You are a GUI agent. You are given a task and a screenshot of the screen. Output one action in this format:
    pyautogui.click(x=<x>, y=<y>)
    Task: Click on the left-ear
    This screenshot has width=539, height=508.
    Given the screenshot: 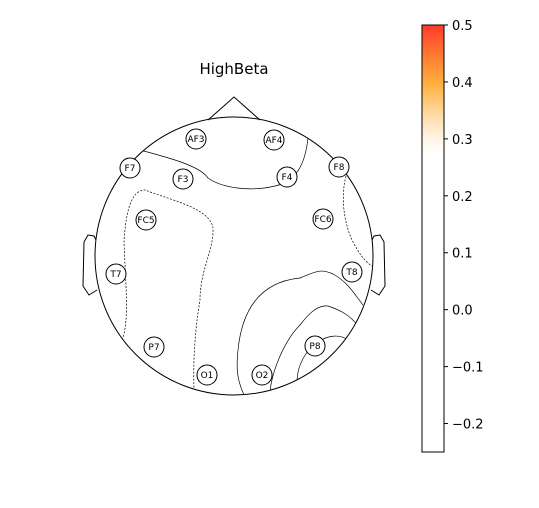 What is the action you would take?
    pyautogui.click(x=90, y=265)
    